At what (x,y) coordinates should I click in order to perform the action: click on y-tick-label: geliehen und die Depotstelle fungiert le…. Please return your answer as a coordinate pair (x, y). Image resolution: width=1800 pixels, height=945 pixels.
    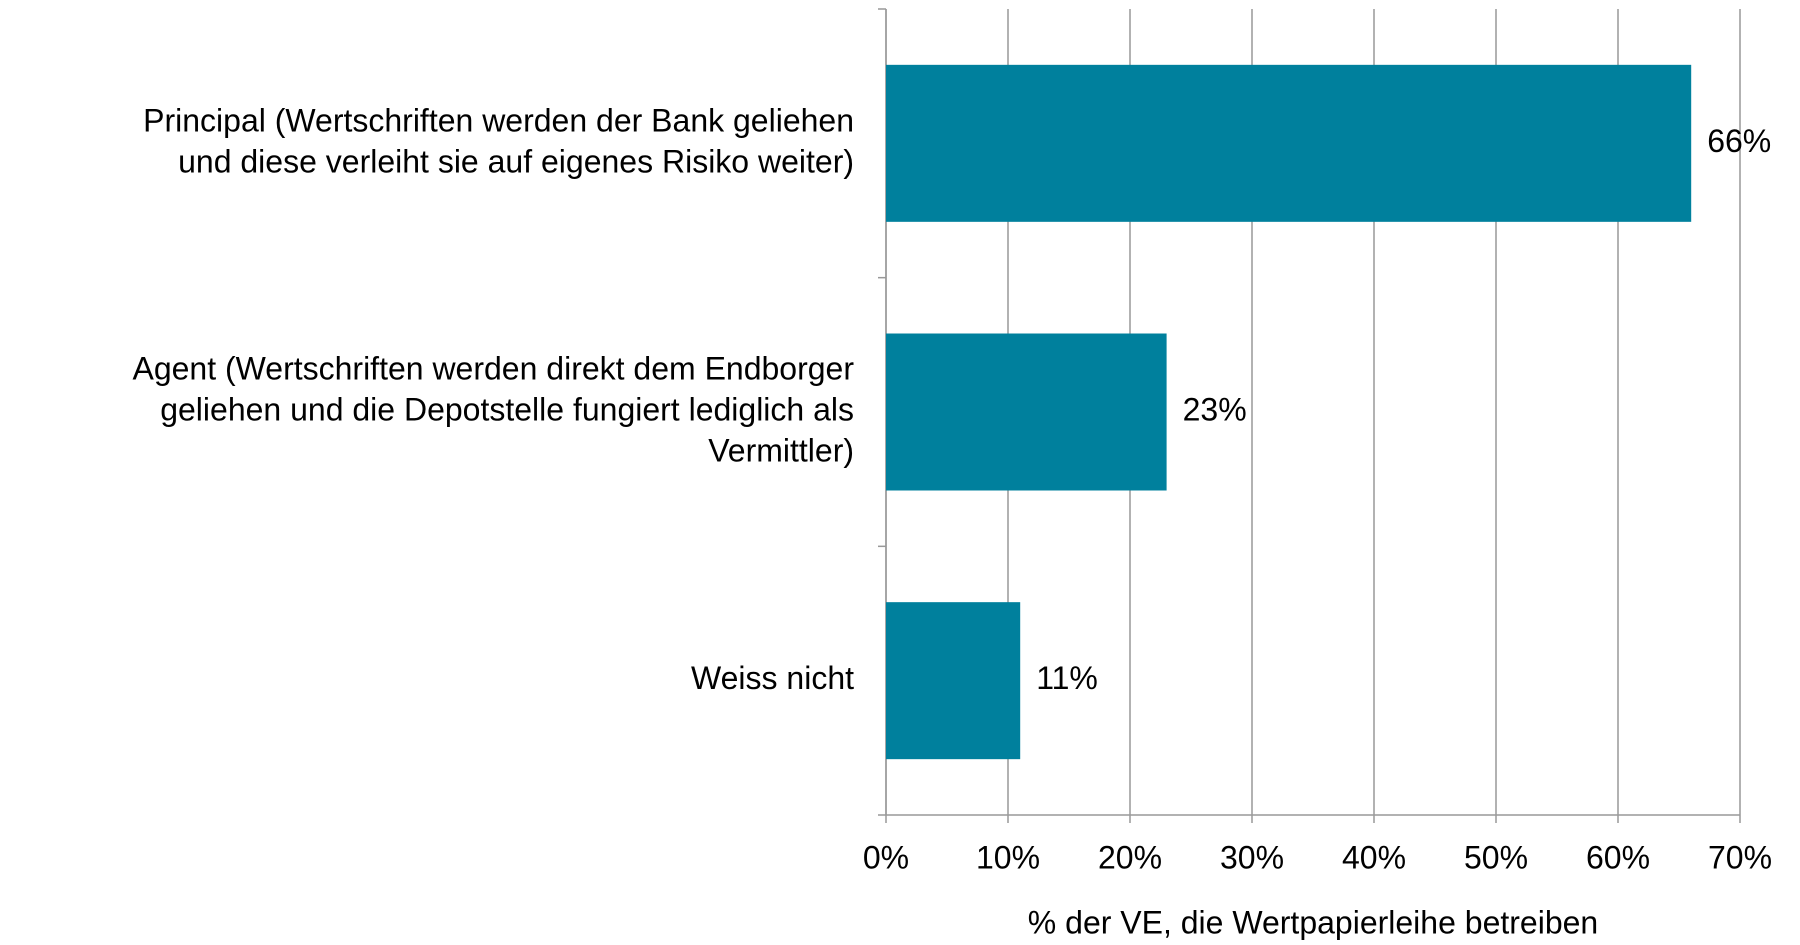
    Looking at the image, I should click on (507, 409).